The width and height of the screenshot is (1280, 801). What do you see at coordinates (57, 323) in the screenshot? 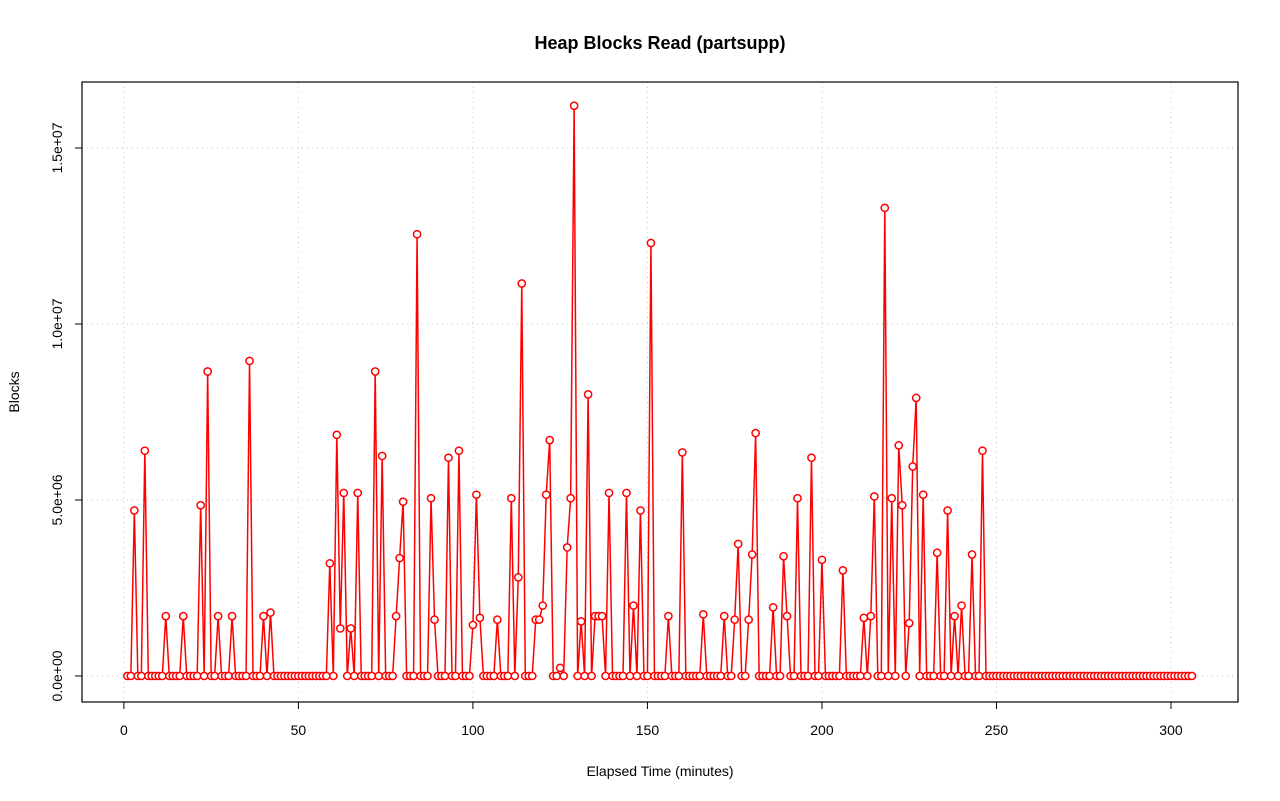
I see `y-tick-label: 1.0e+07` at bounding box center [57, 323].